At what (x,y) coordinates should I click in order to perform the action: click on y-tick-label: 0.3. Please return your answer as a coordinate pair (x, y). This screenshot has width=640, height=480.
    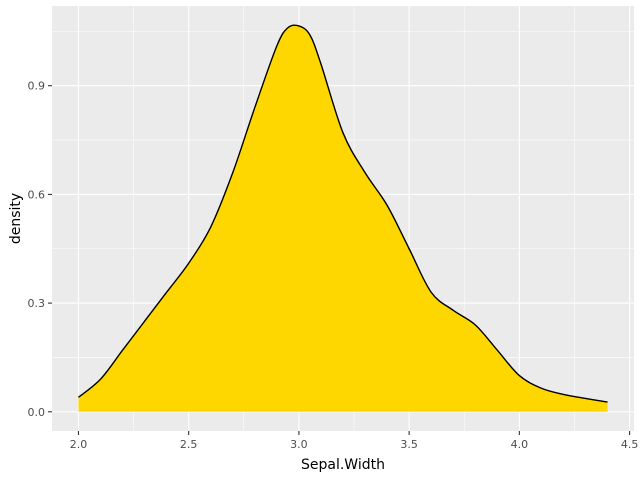
    Looking at the image, I should click on (37, 303).